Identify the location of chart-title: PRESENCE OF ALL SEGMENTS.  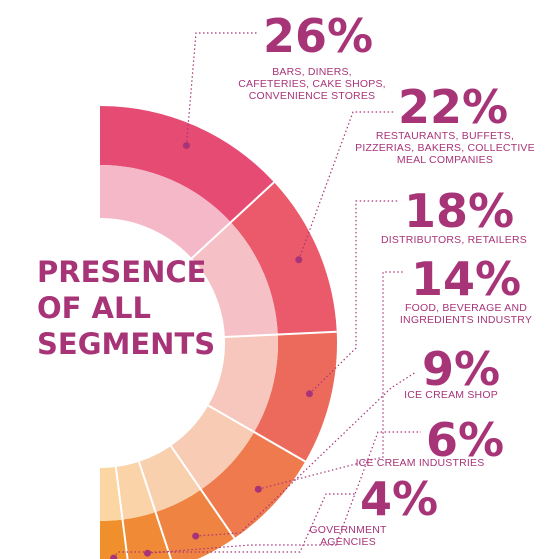
(127, 308).